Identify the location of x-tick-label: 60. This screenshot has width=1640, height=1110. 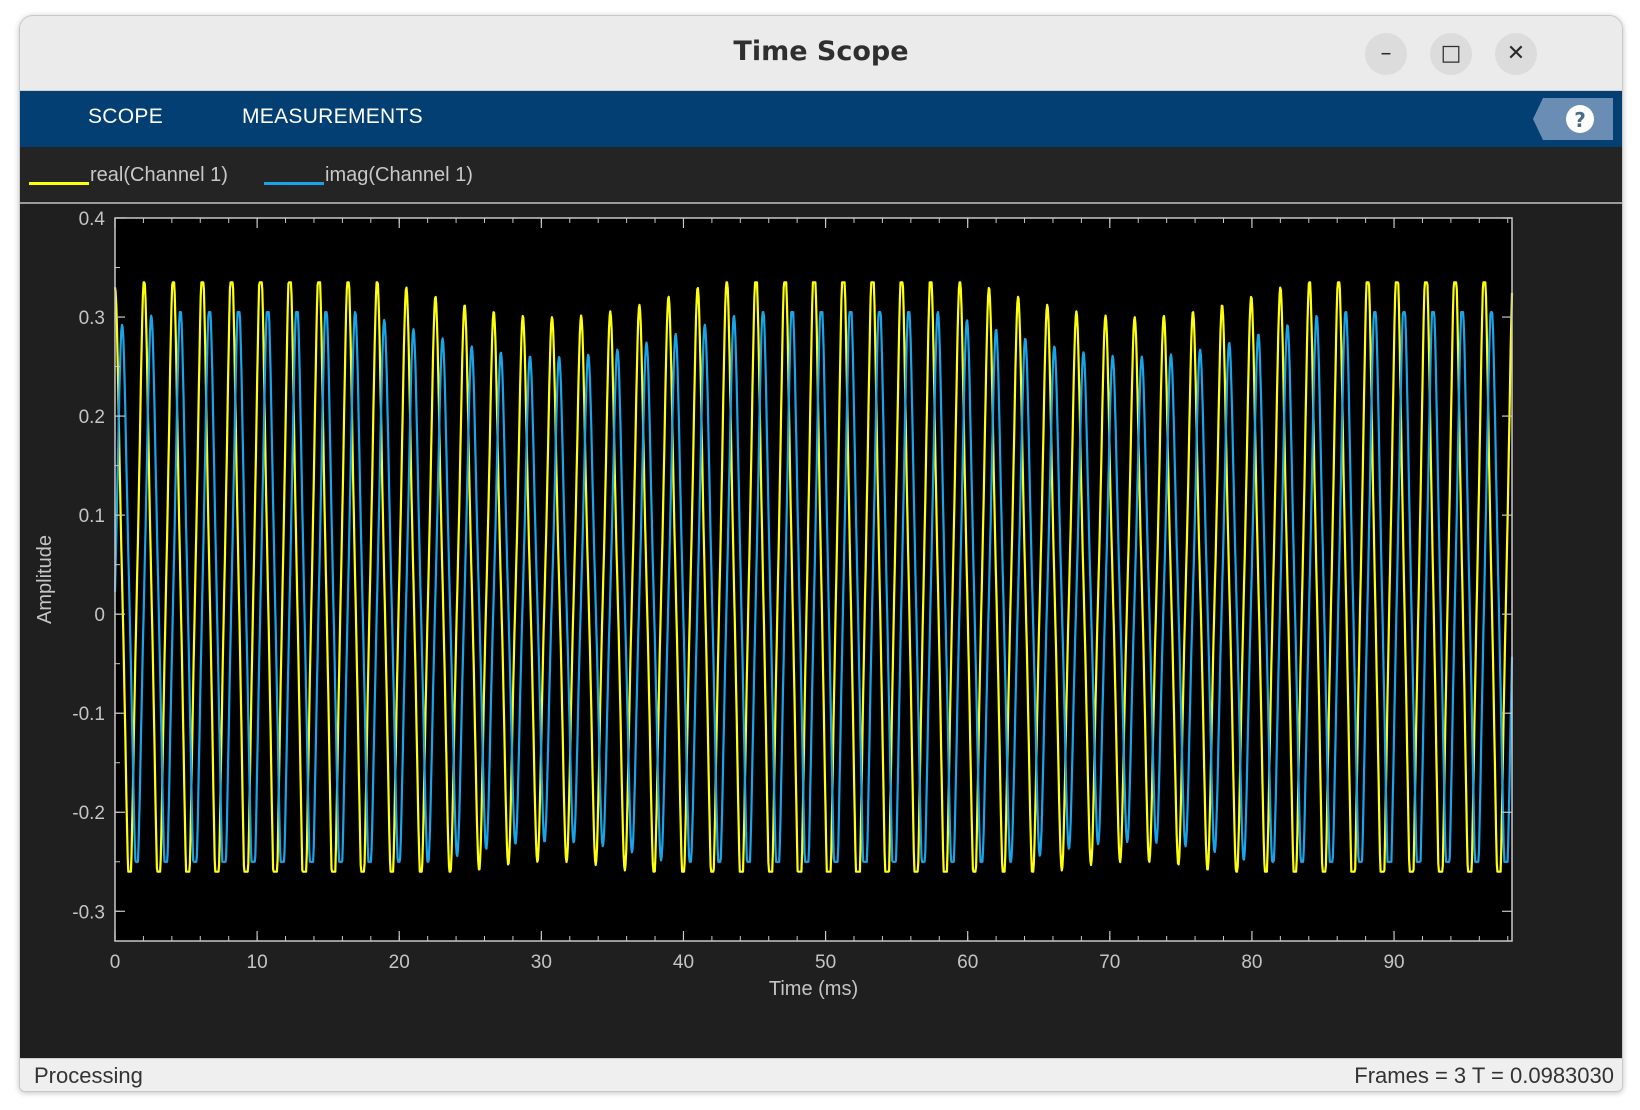
(967, 962).